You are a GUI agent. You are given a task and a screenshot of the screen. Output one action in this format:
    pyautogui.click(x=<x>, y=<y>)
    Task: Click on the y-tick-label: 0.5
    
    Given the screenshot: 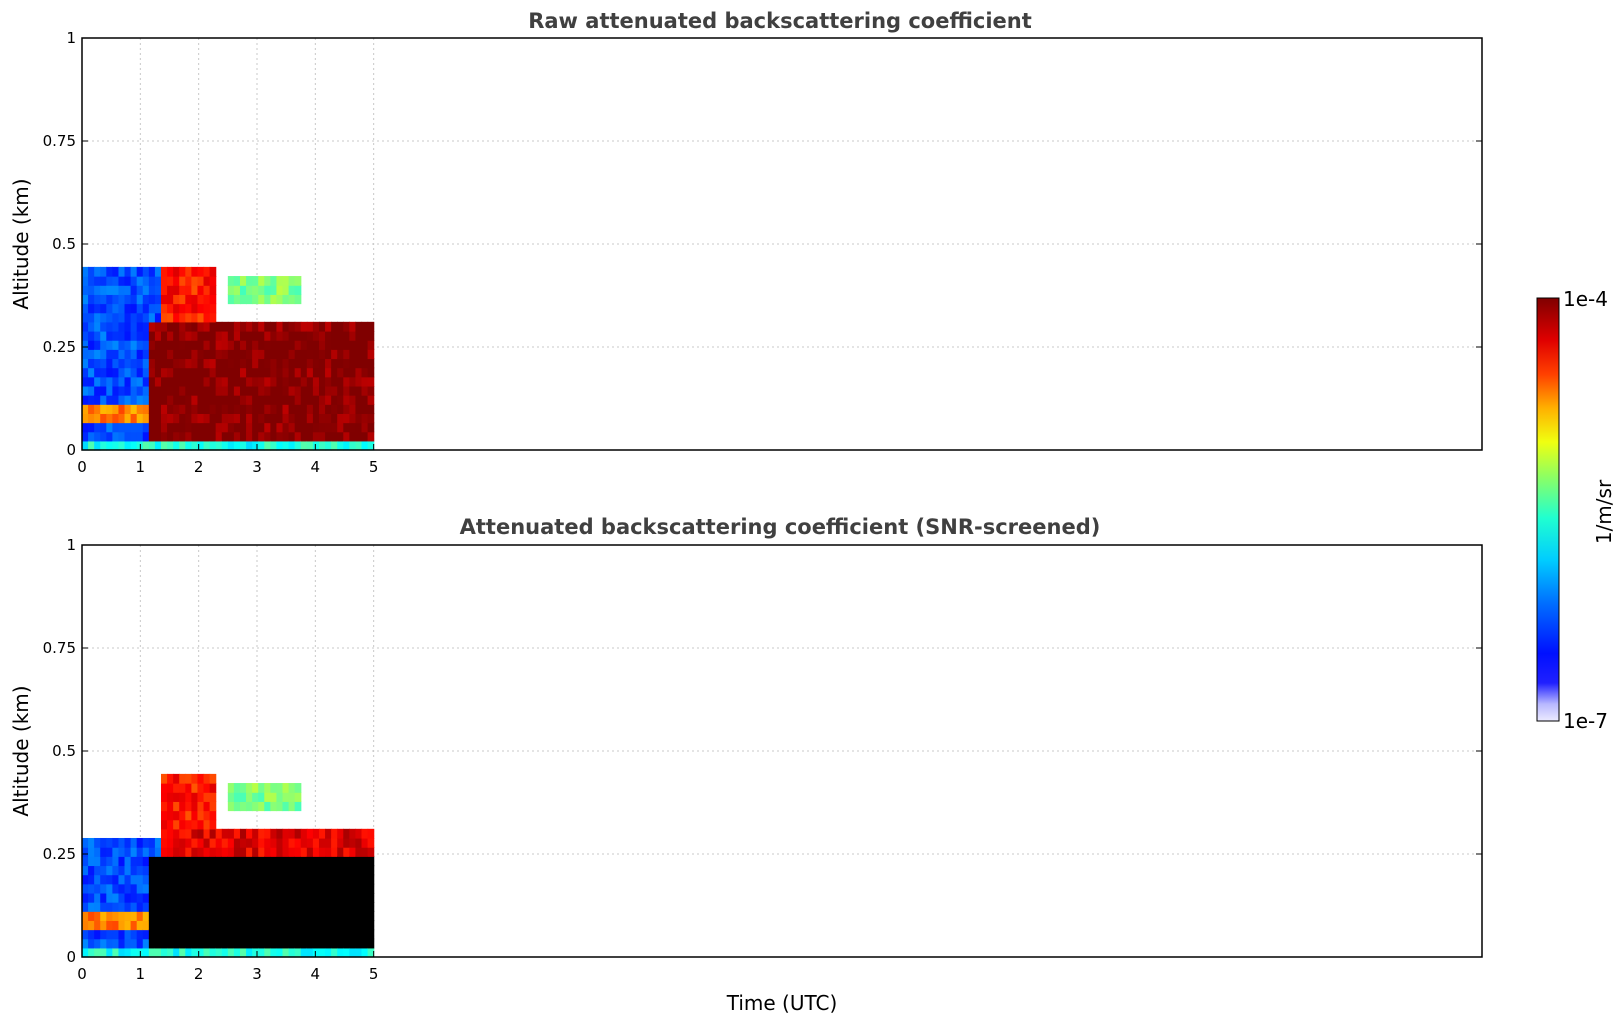 What is the action you would take?
    pyautogui.click(x=64, y=751)
    